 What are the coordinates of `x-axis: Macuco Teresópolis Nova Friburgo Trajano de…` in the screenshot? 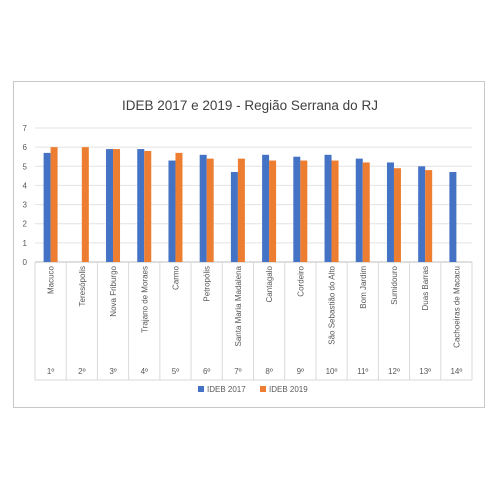 It's located at (254, 306).